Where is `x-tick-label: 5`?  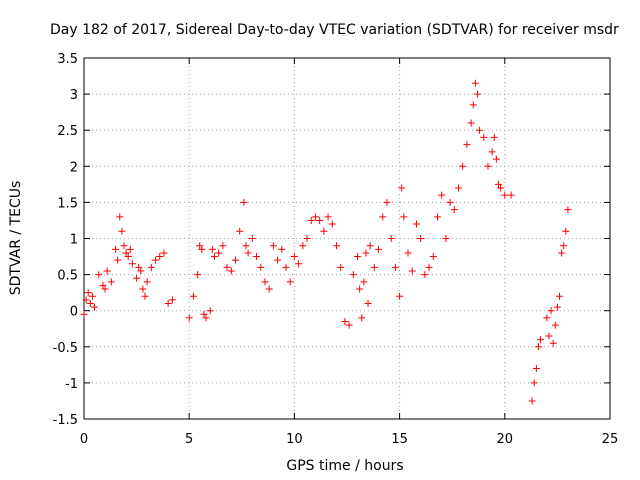 x-tick-label: 5 is located at coordinates (189, 439).